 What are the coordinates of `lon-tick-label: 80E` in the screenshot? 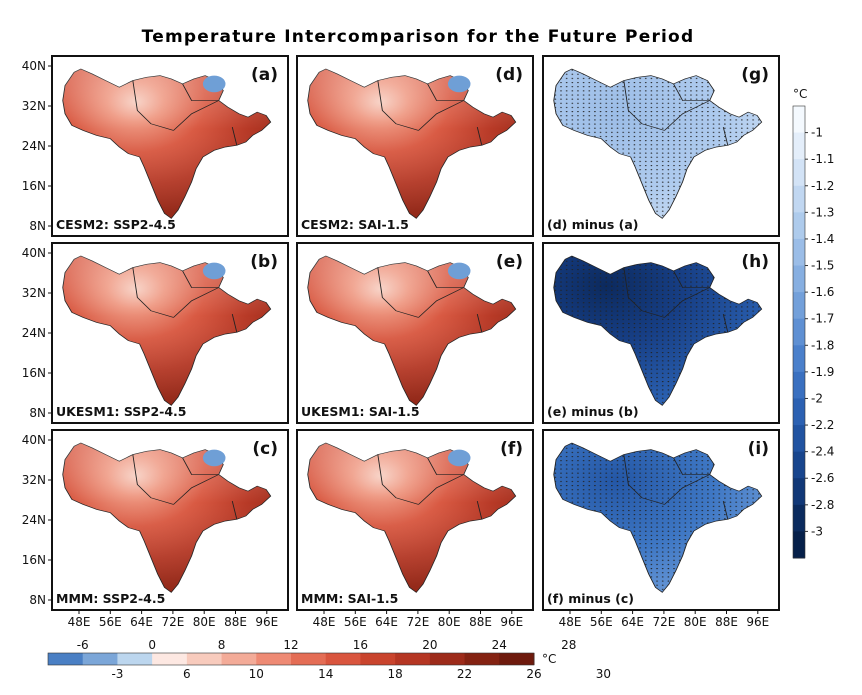 It's located at (695, 622).